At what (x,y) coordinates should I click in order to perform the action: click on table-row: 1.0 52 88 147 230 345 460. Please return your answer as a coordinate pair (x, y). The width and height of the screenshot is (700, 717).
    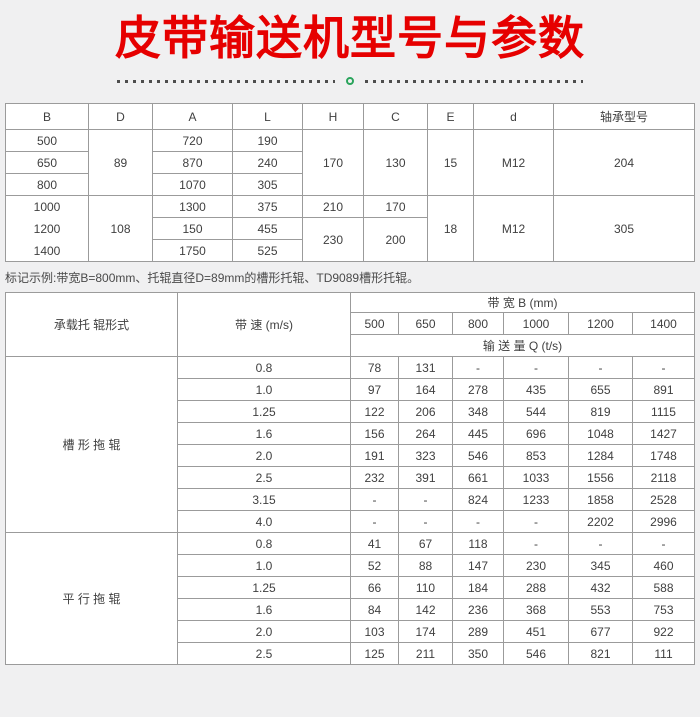
    Looking at the image, I should click on (350, 566).